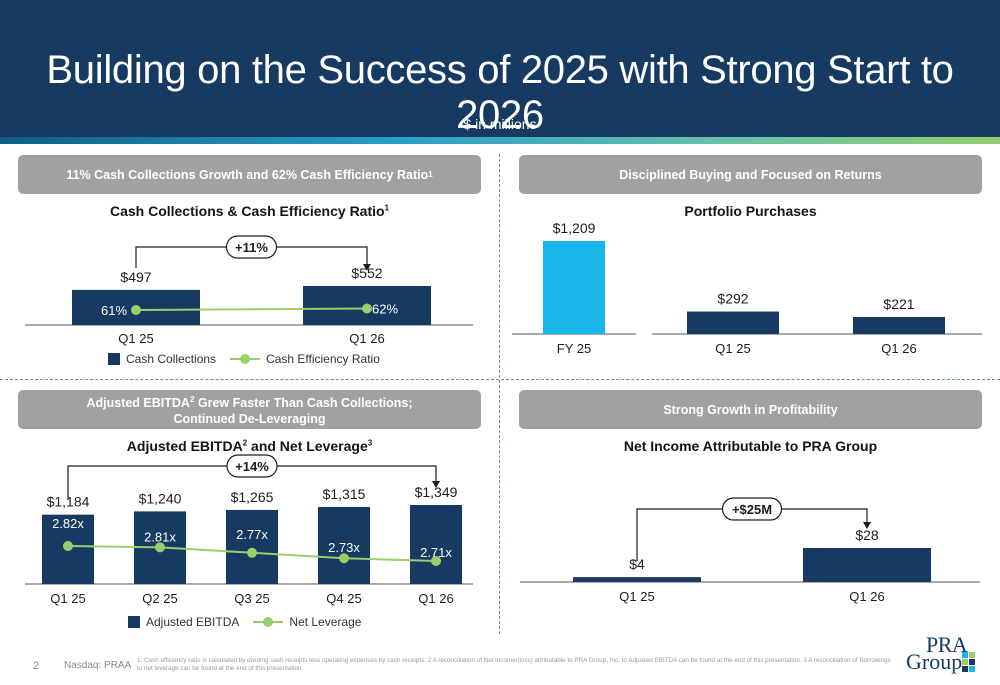 Image resolution: width=1000 pixels, height=685 pixels. Describe the element at coordinates (114, 310) in the screenshot. I see `line-value-label: 61%` at that location.